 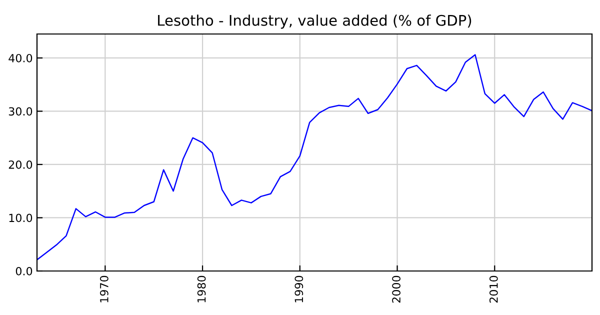 What do you see at coordinates (20, 111) in the screenshot?
I see `y-tick-label: 30.0` at bounding box center [20, 111].